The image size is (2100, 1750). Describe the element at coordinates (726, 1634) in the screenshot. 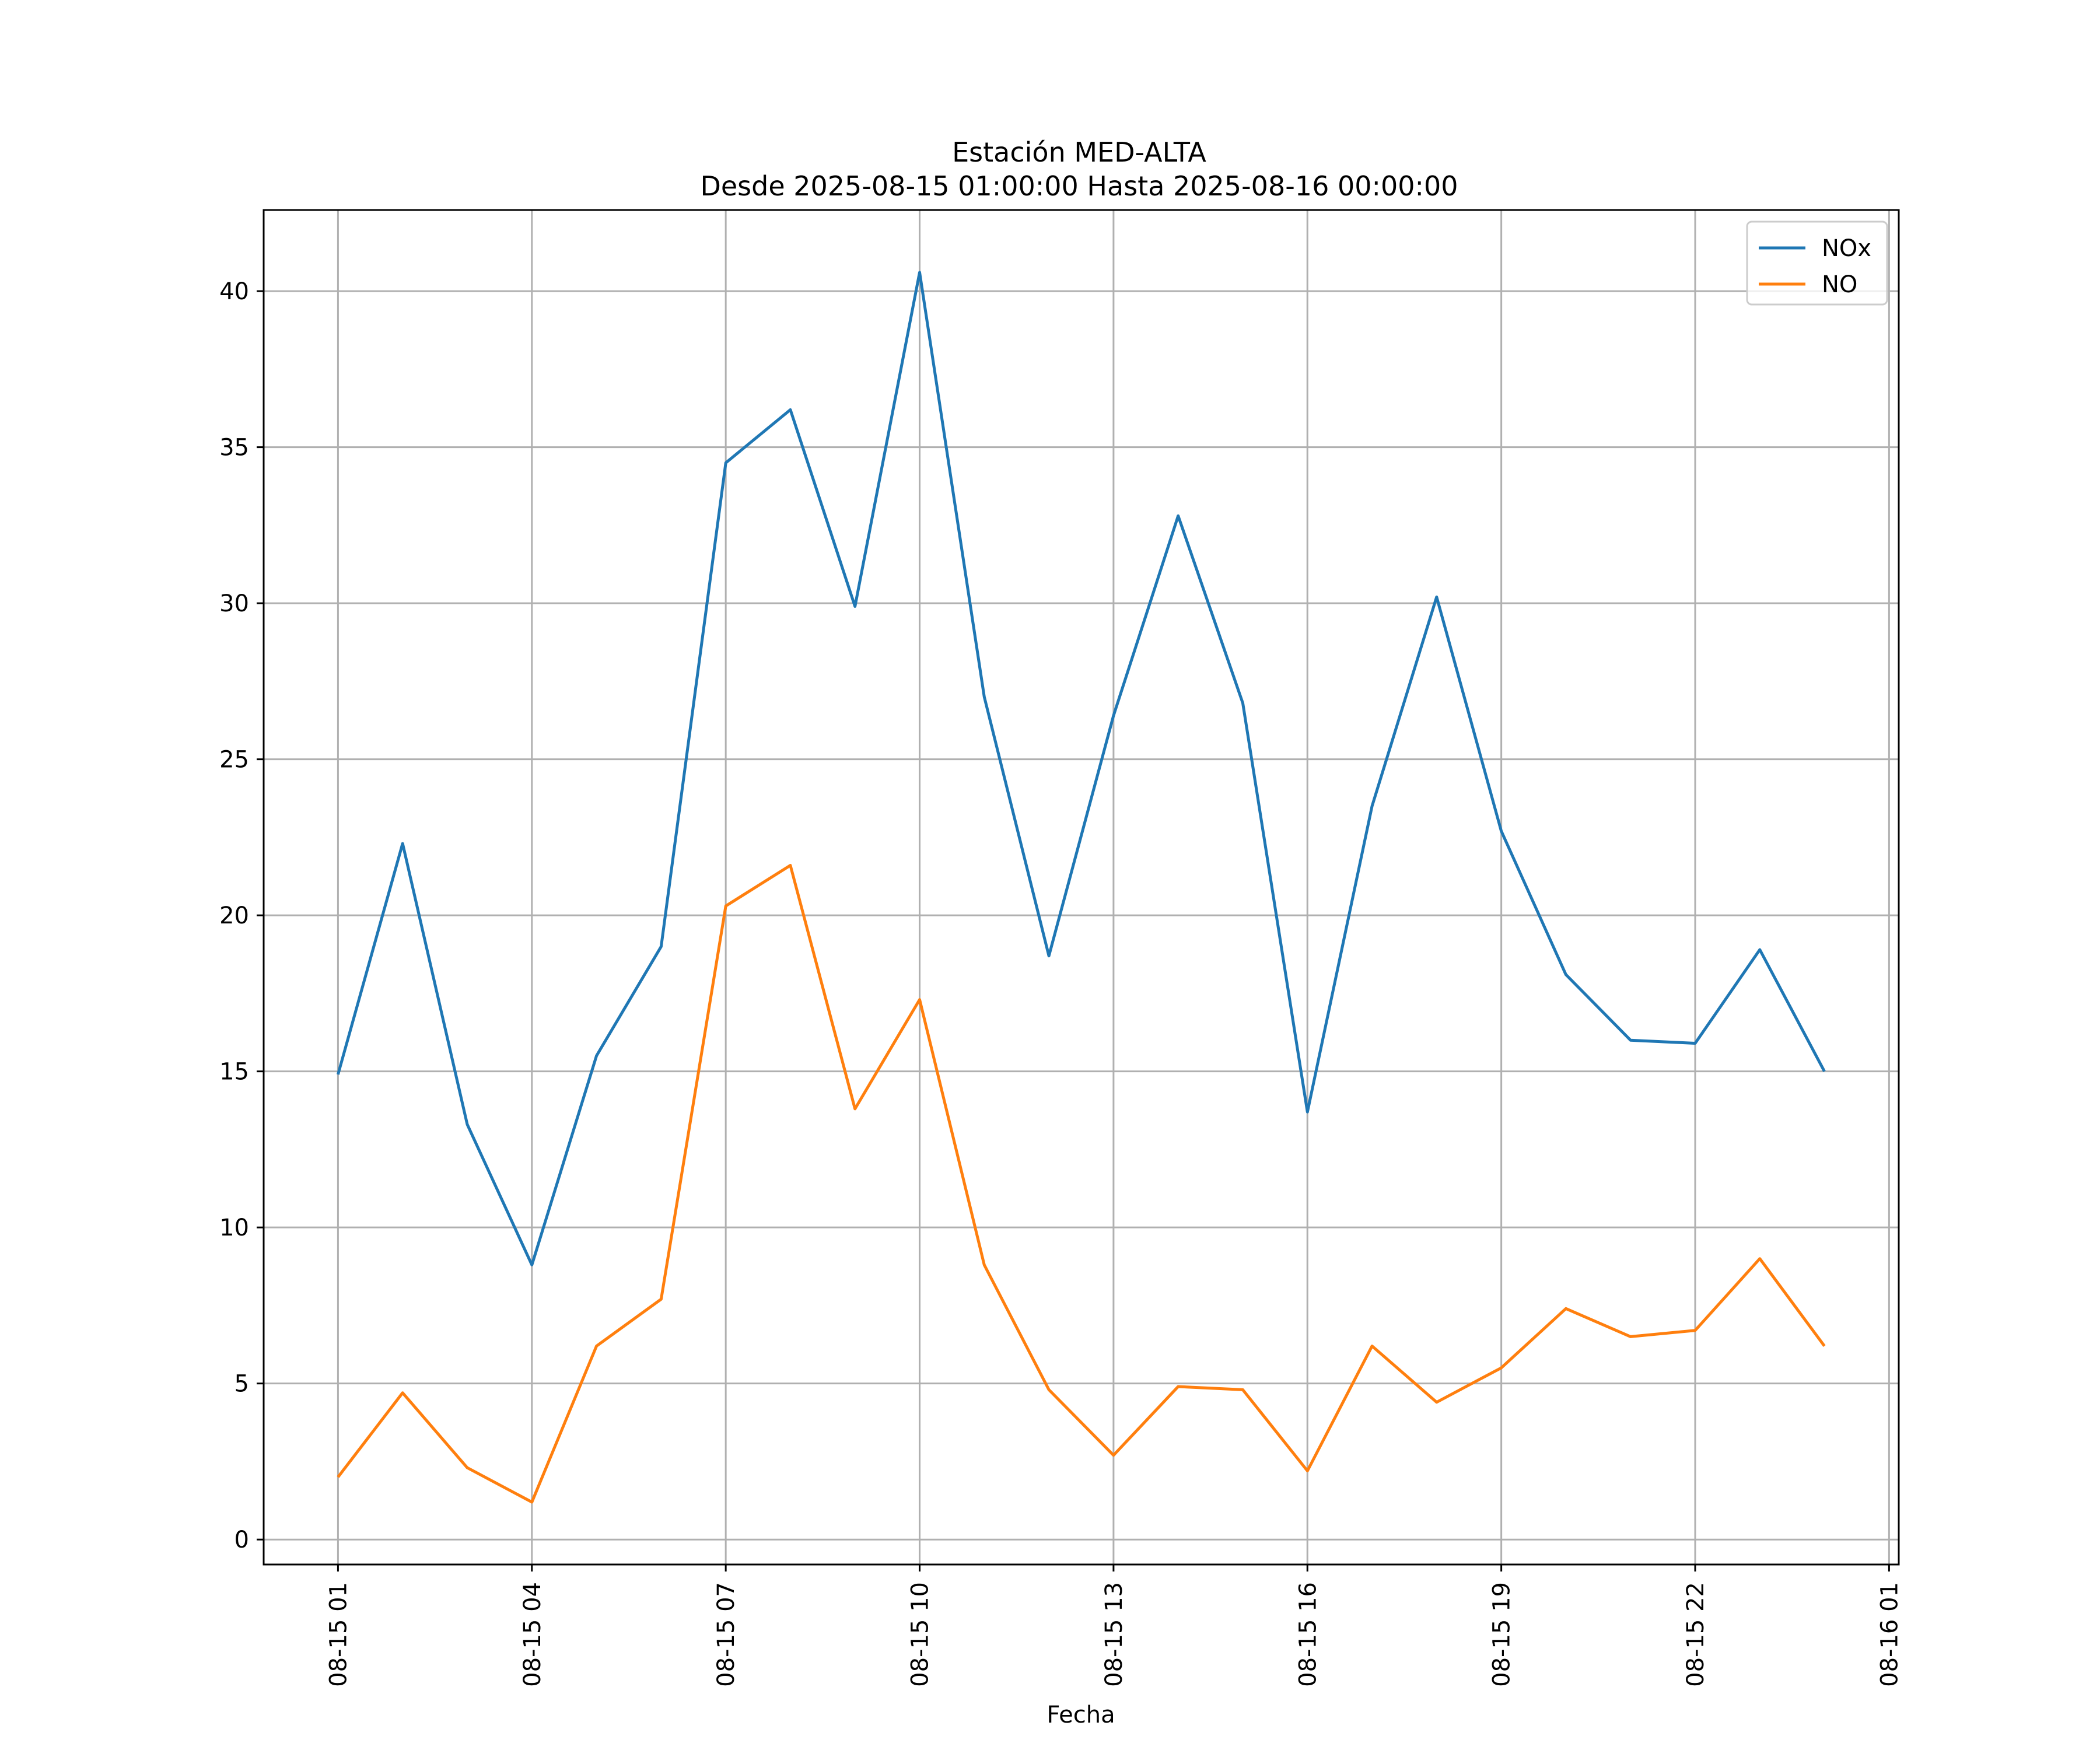

I see `x-tick-label: 08-15 07` at that location.